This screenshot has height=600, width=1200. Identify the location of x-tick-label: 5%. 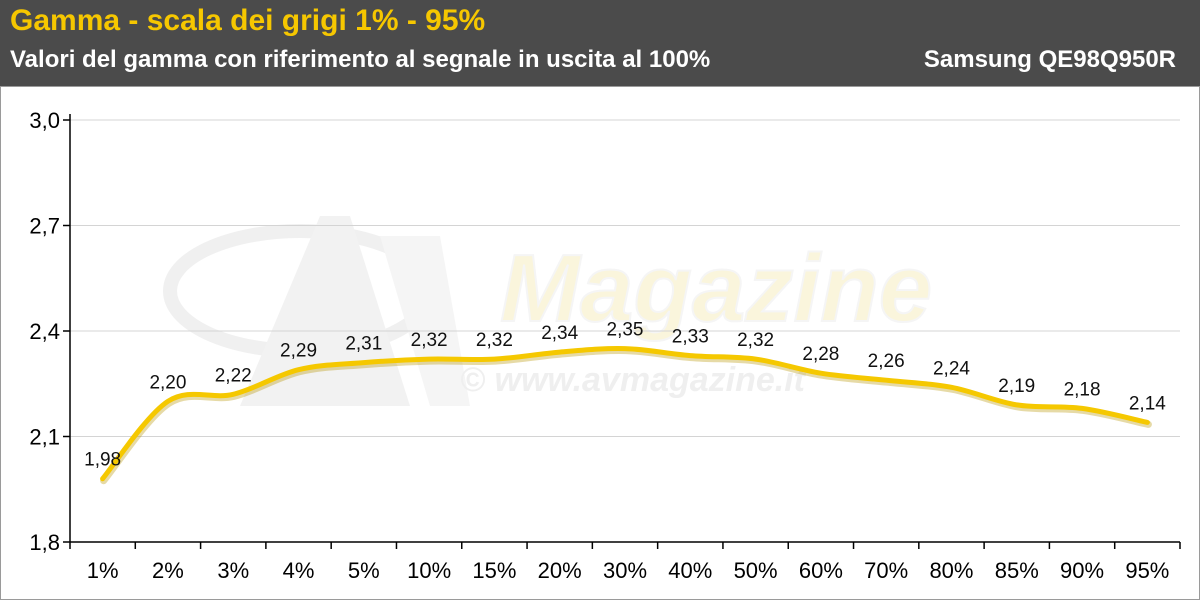
(364, 570).